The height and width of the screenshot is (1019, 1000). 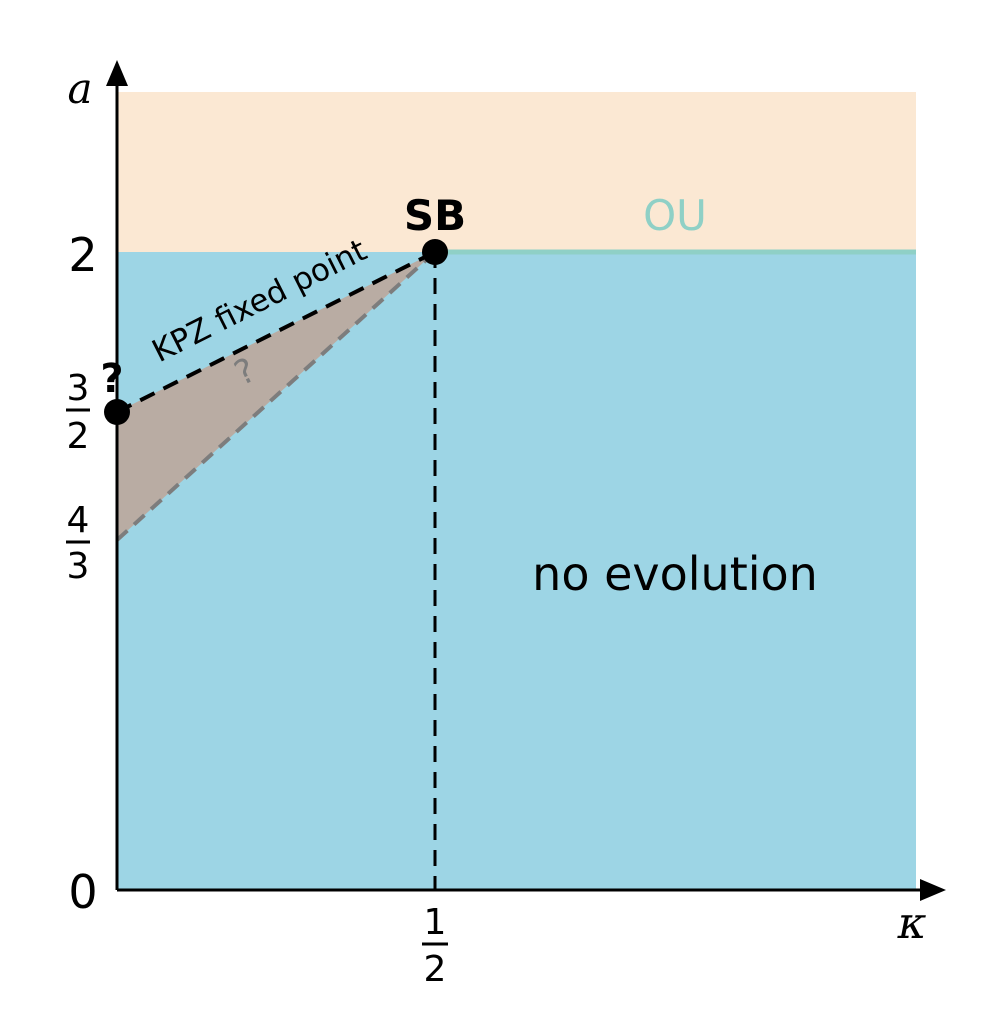 I want to click on x-axis-label: κ, so click(x=912, y=923).